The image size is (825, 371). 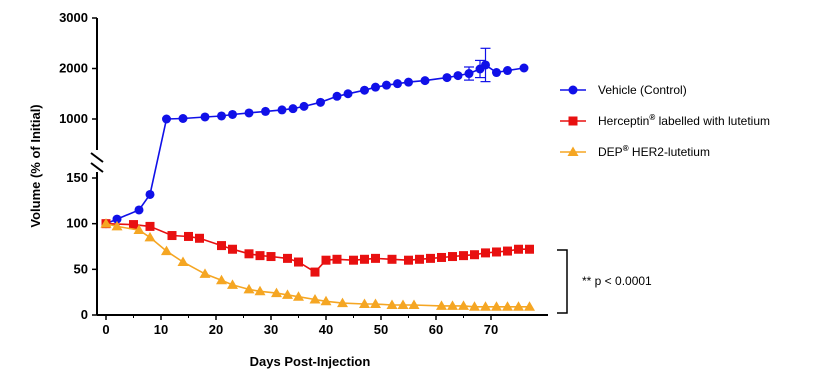 What do you see at coordinates (161, 329) in the screenshot?
I see `x-tick-label: 10` at bounding box center [161, 329].